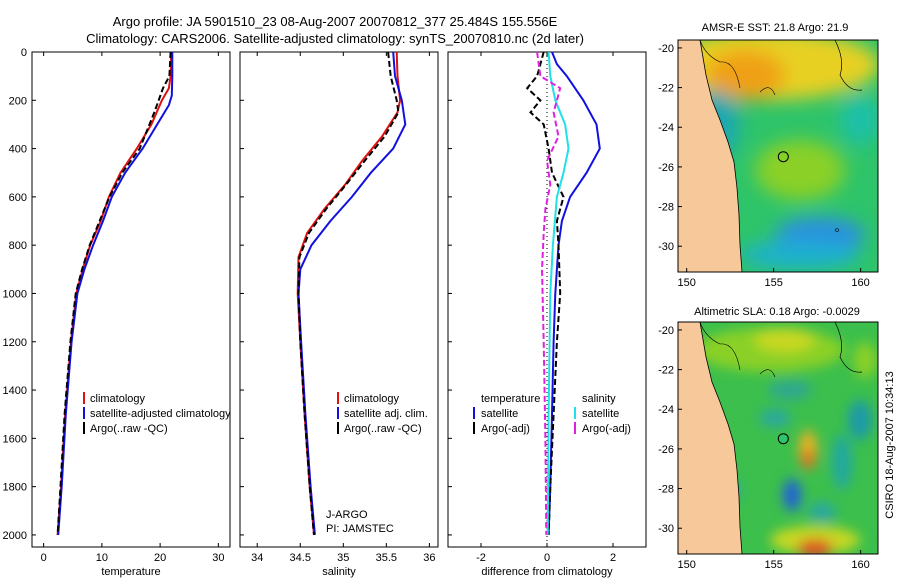  I want to click on series-line-temperature-argo-adj, so click(545, 293).